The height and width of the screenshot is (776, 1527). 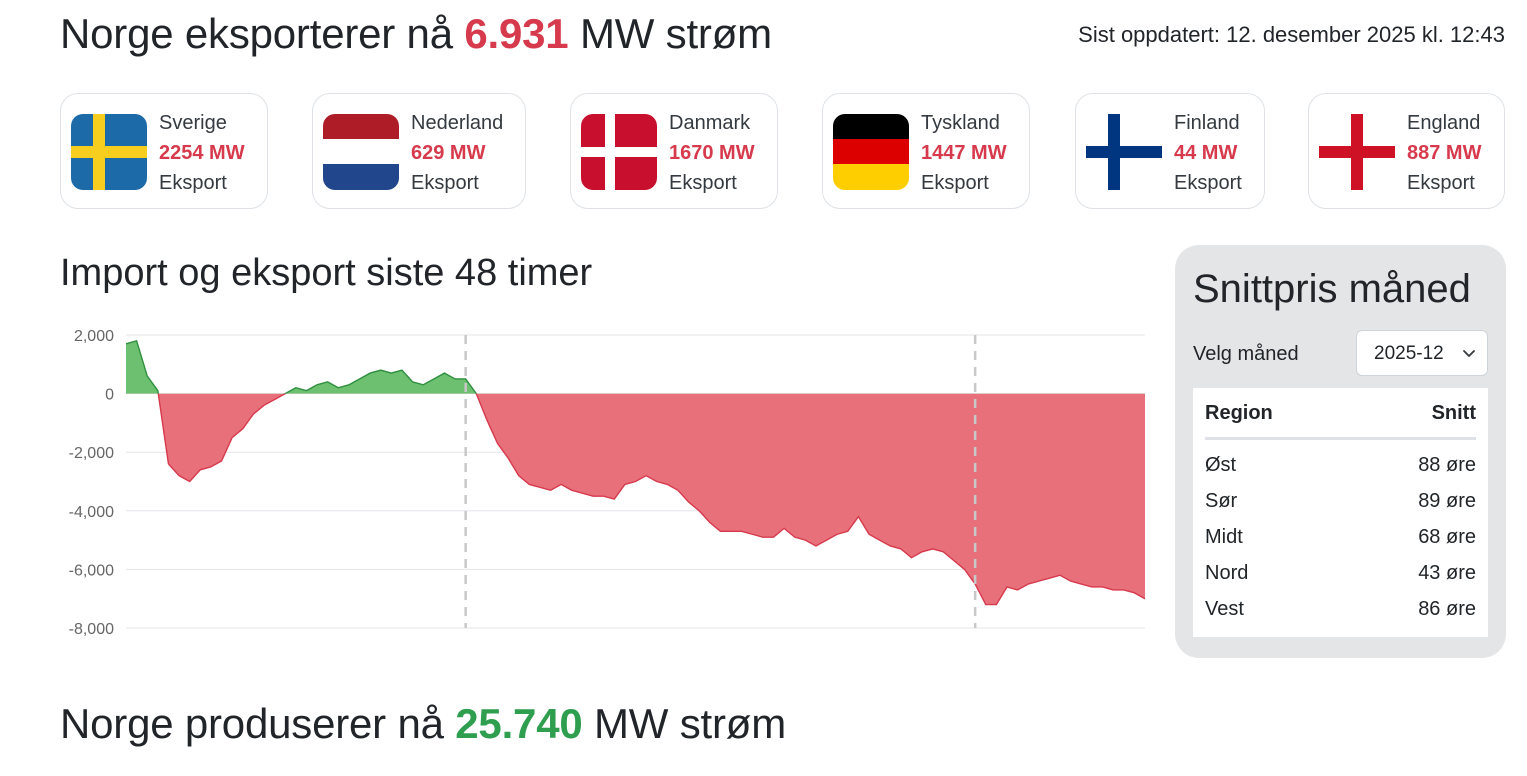 I want to click on country-value: 44 MW, so click(x=1206, y=153).